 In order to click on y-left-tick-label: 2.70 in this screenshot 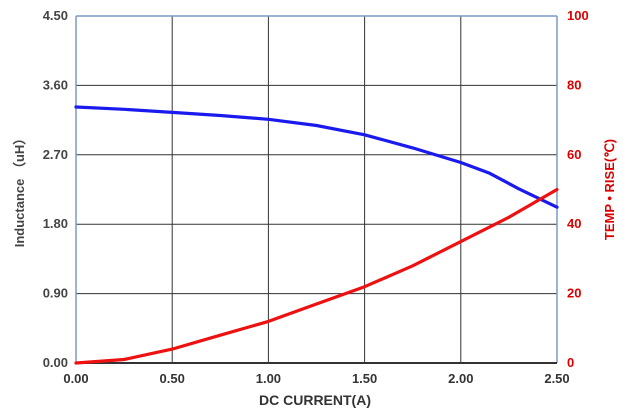, I will do `click(55, 154)`.